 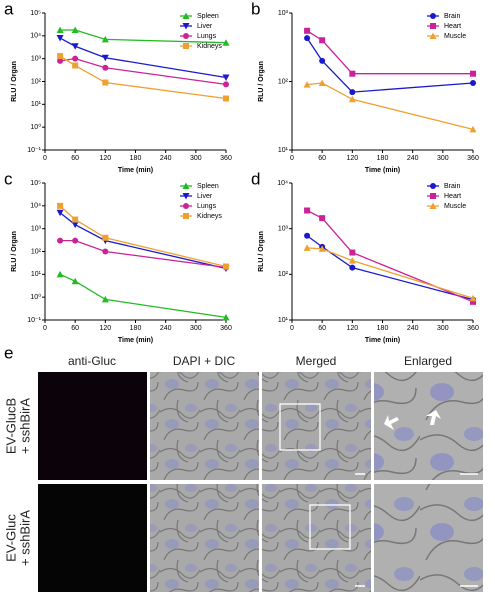 I want to click on y-tick-label: 10³, so click(x=283, y=13).